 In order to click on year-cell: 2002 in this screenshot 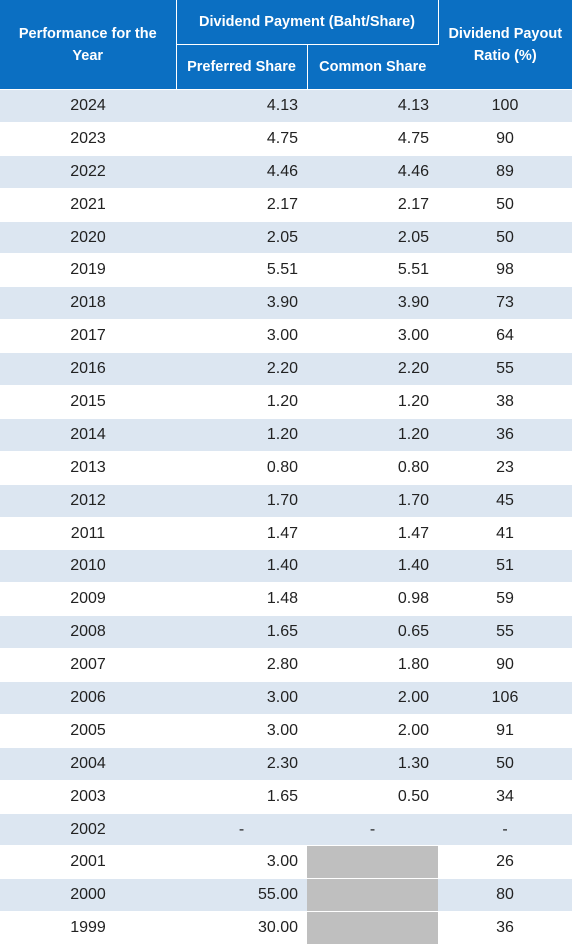, I will do `click(88, 830)`.